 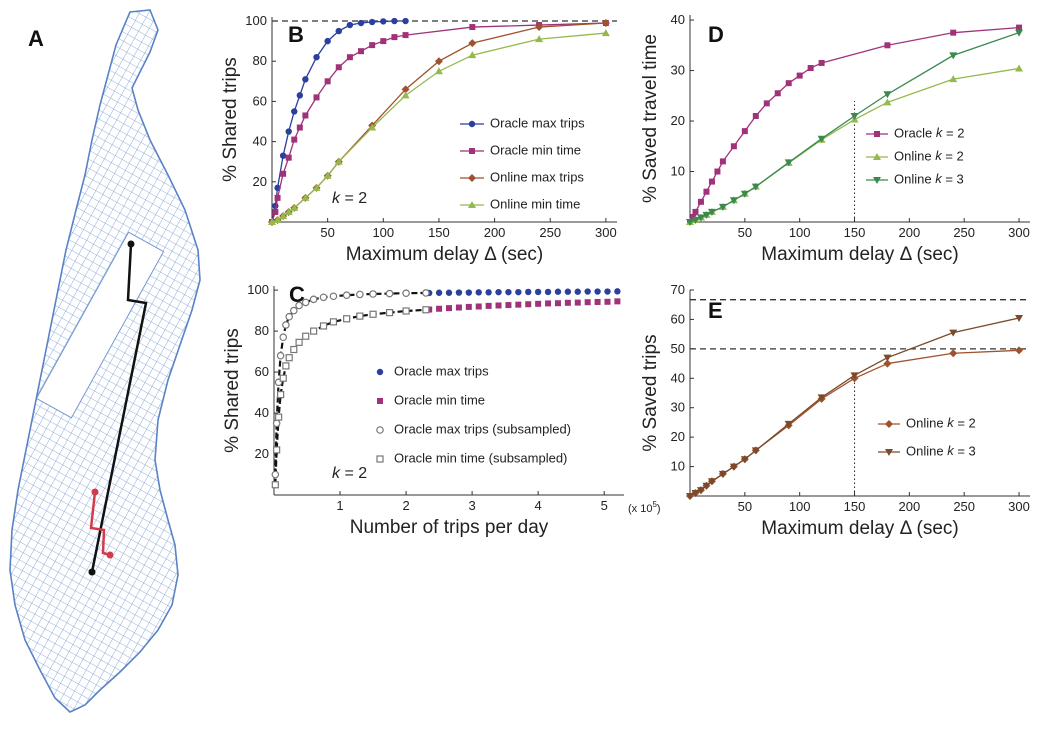 I want to click on legend-label-oracle-min-time: Oracle min time, so click(x=439, y=399).